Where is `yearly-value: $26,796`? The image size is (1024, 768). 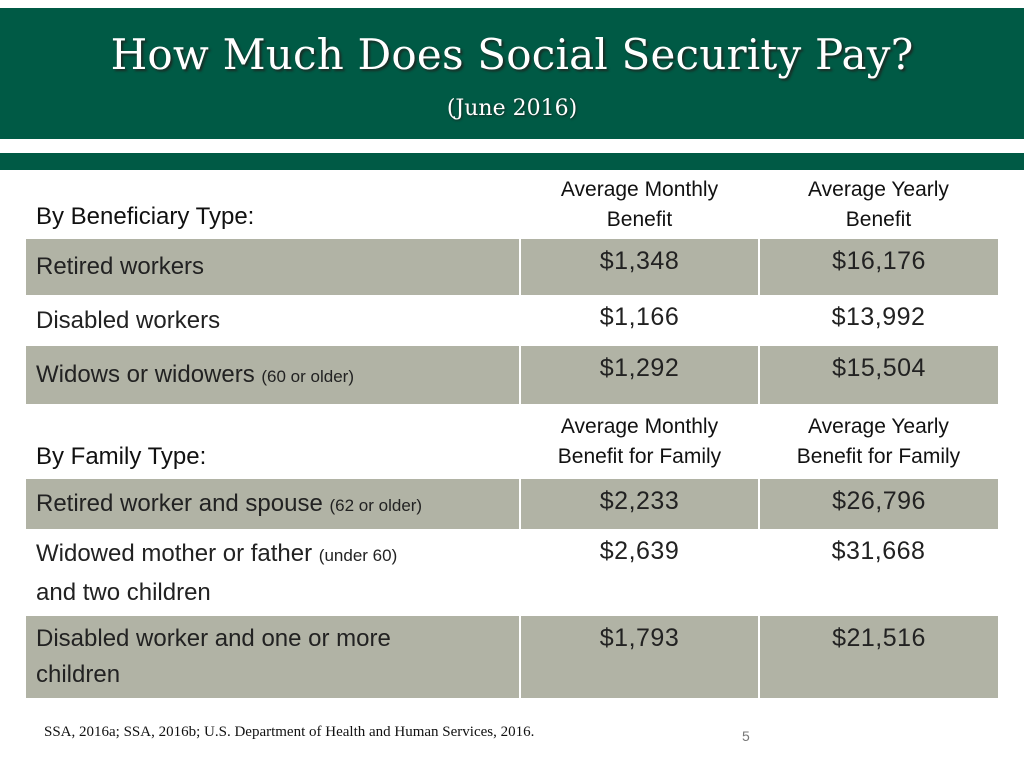
yearly-value: $26,796 is located at coordinates (878, 504).